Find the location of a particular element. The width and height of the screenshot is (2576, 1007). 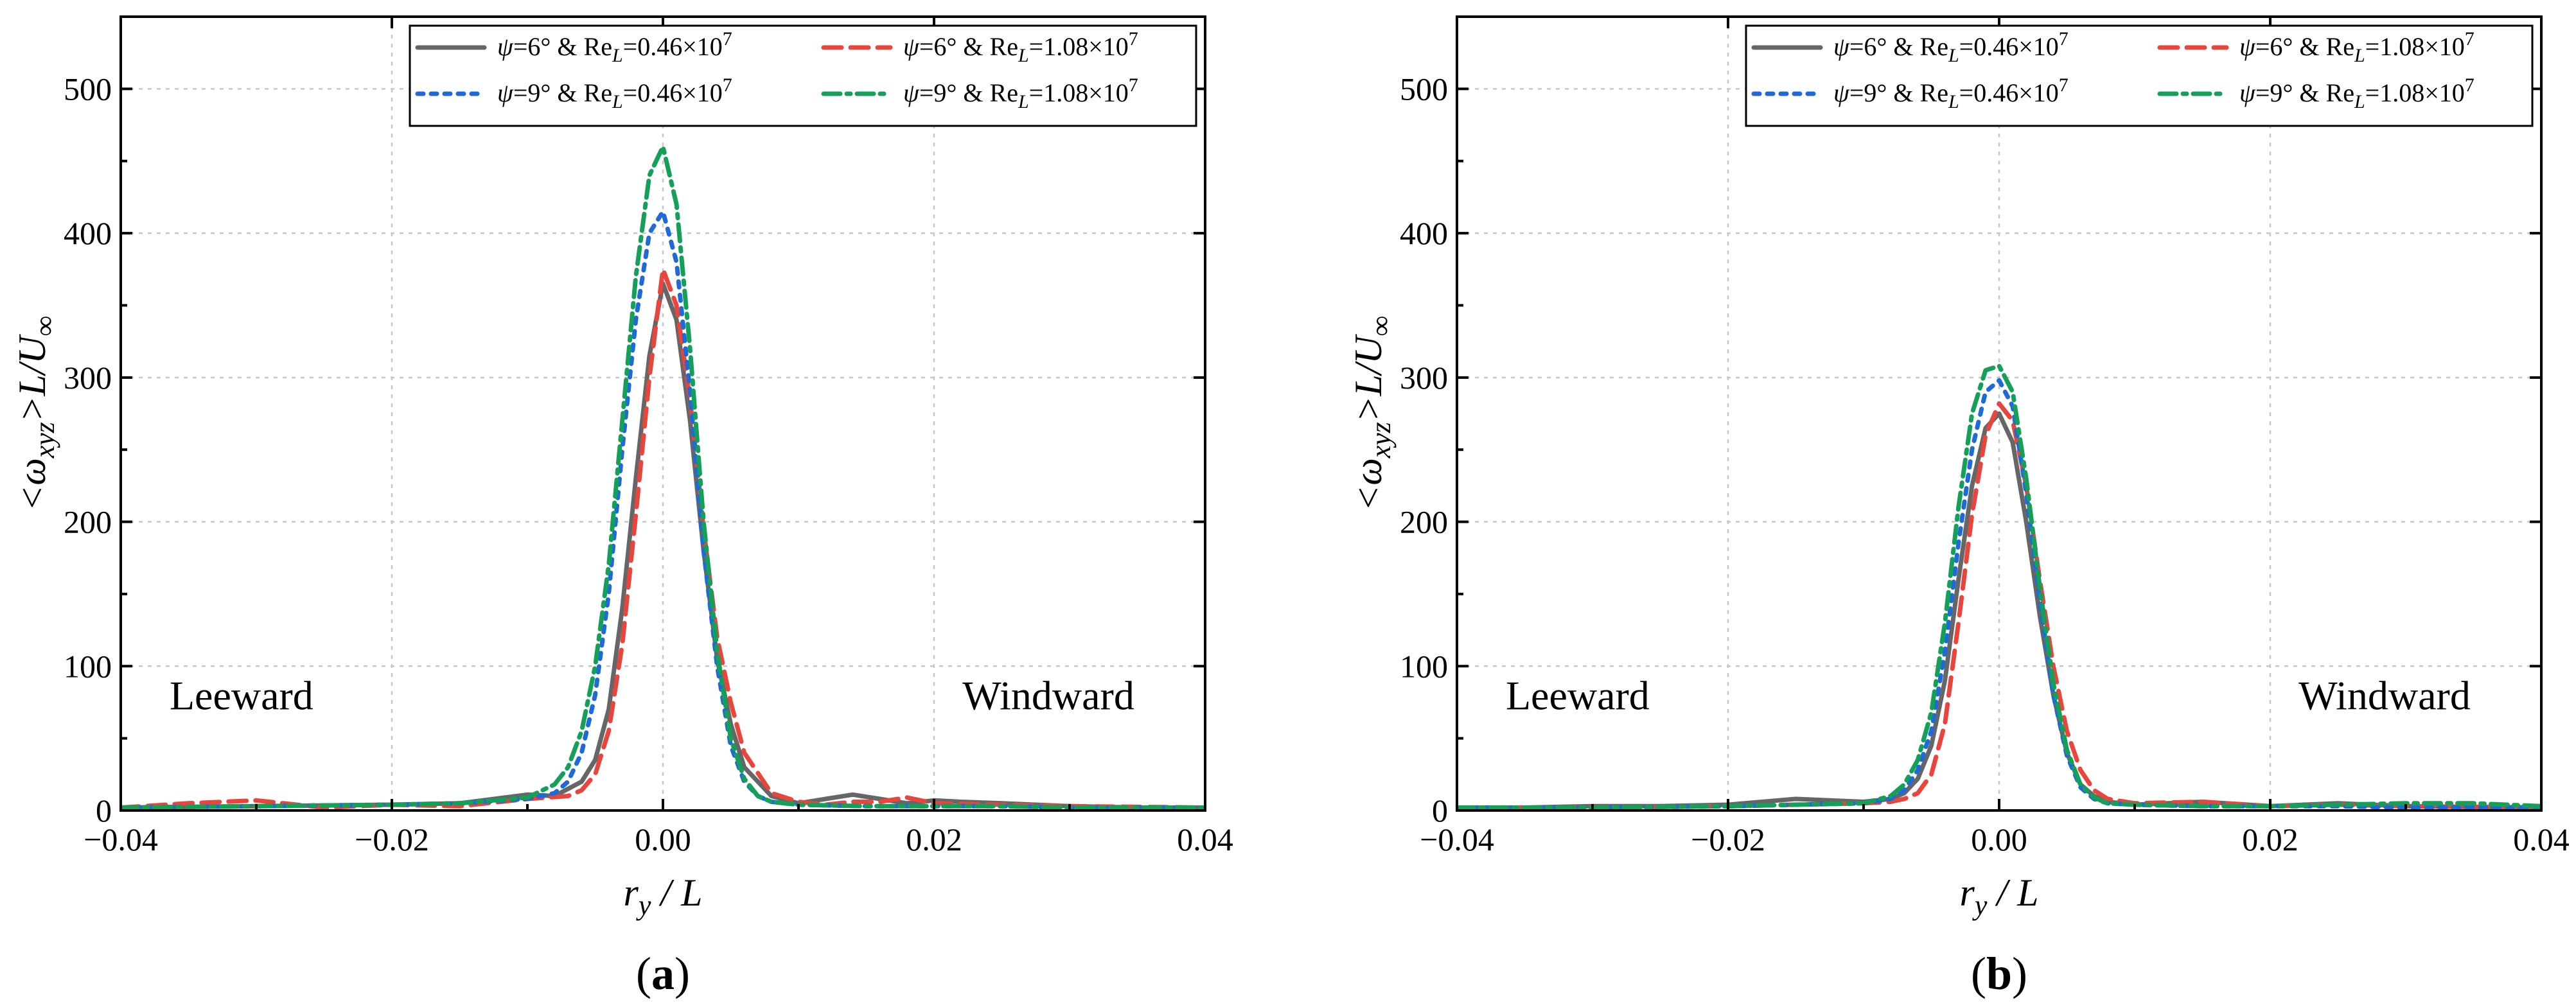

panel-label-b: (b) is located at coordinates (1999, 973).